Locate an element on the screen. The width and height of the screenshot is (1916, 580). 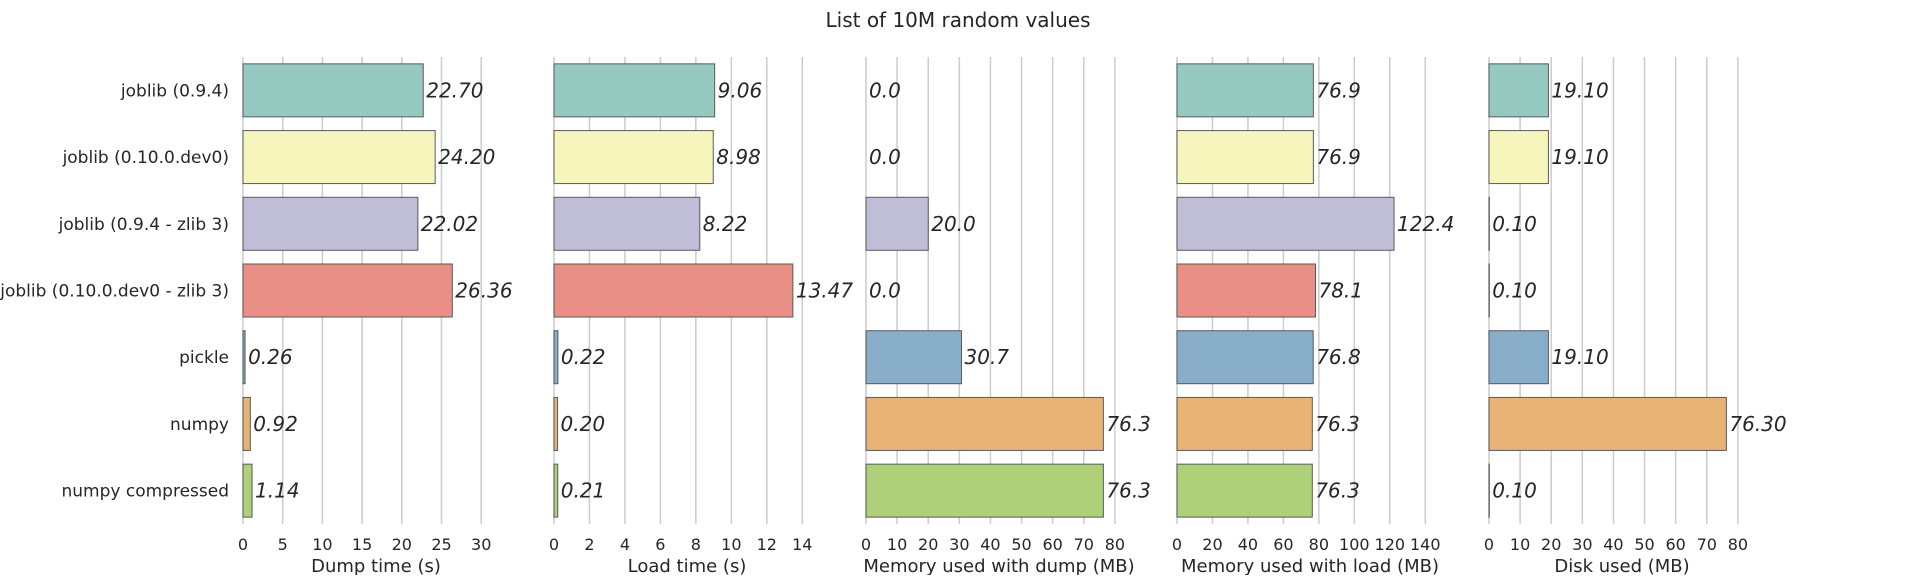
category-label: joblib (0.10.0.dev0 - zlib 3) is located at coordinates (114, 292).